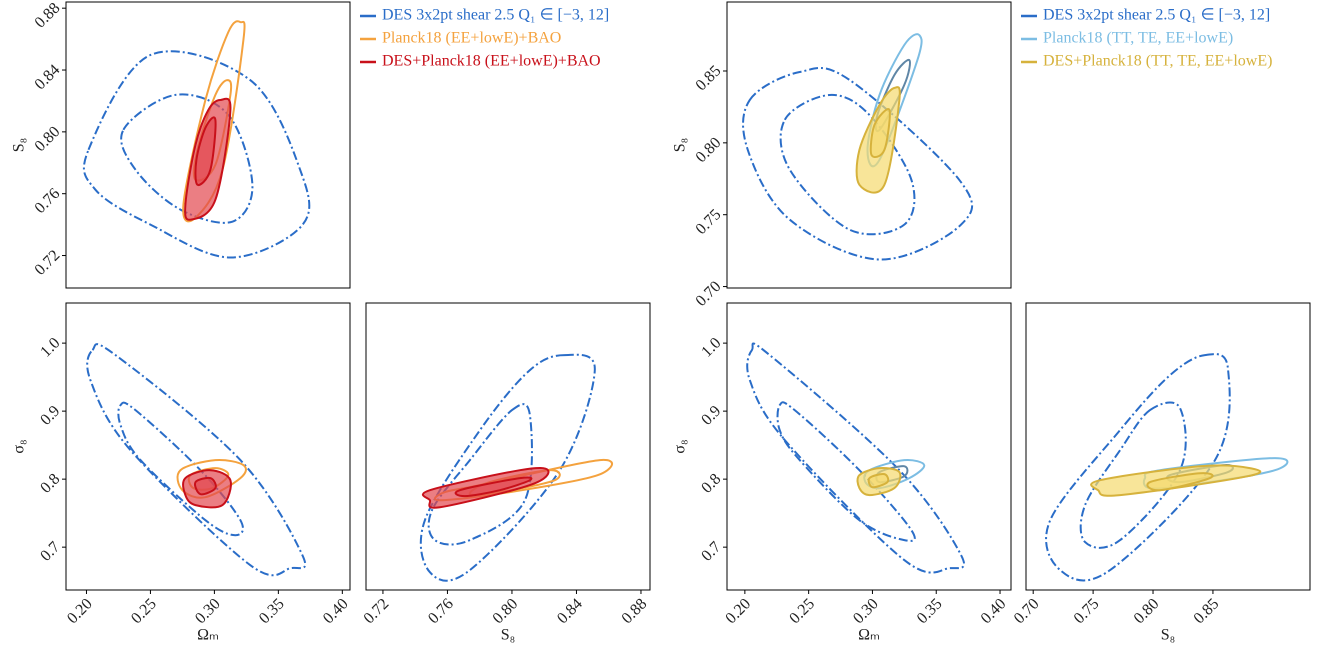 The image size is (1325, 654). What do you see at coordinates (377, 611) in the screenshot?
I see `x-tick-label: 0.72` at bounding box center [377, 611].